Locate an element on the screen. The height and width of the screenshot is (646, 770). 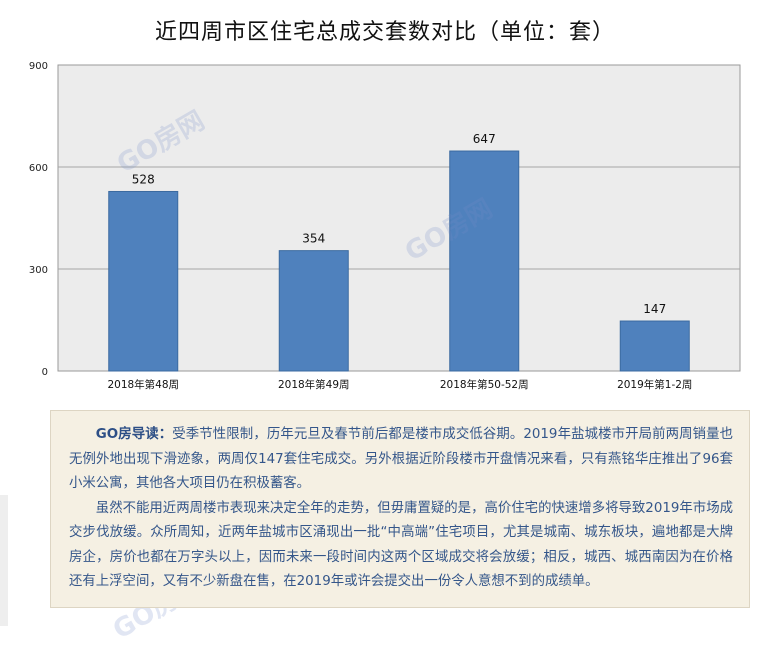
x-tick-label: 2018年第48周 is located at coordinates (143, 384).